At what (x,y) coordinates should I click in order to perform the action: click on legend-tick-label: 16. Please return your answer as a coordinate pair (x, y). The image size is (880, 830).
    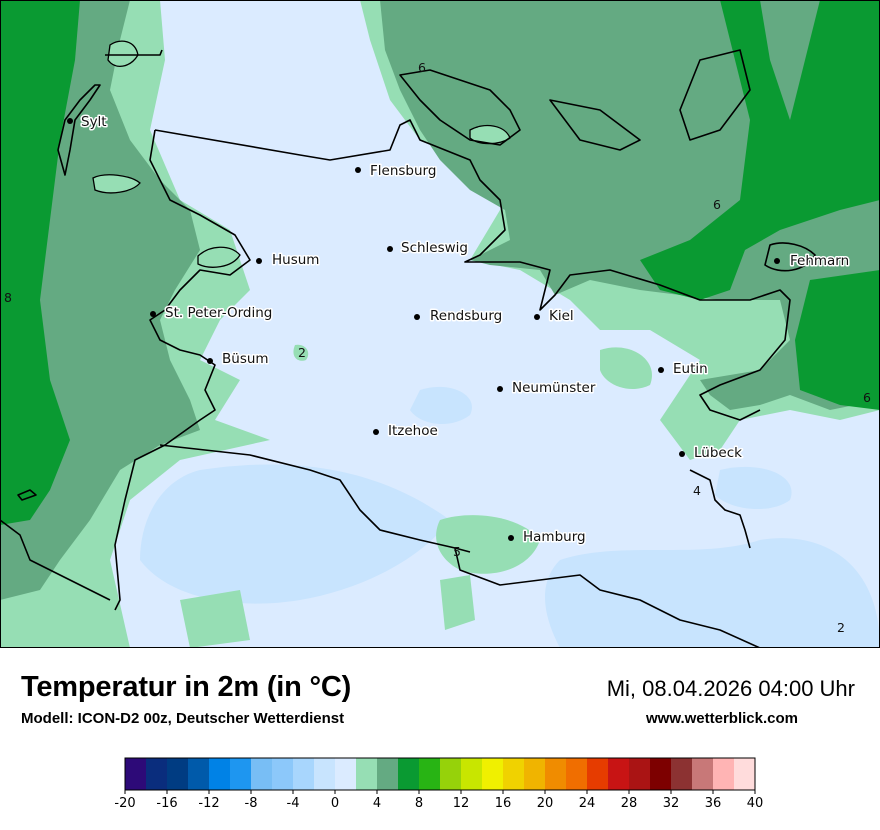
    Looking at the image, I should click on (503, 803).